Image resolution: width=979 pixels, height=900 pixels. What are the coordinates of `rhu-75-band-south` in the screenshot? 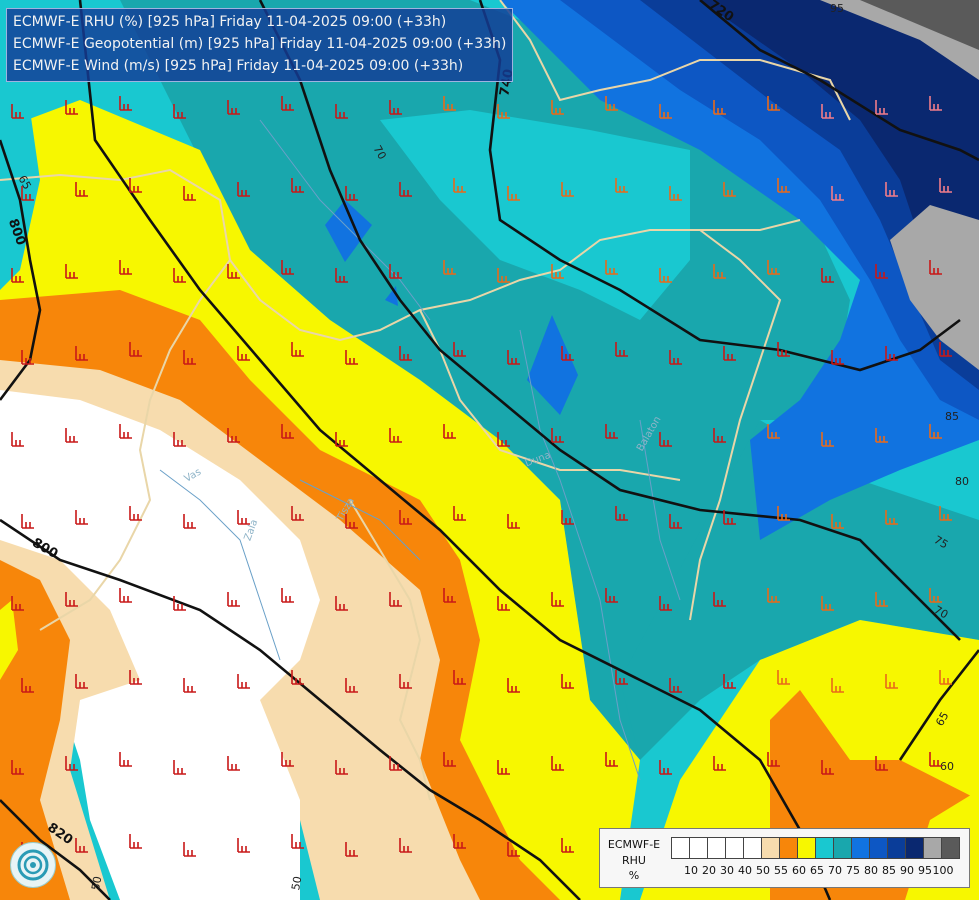 It's located at (799, 590).